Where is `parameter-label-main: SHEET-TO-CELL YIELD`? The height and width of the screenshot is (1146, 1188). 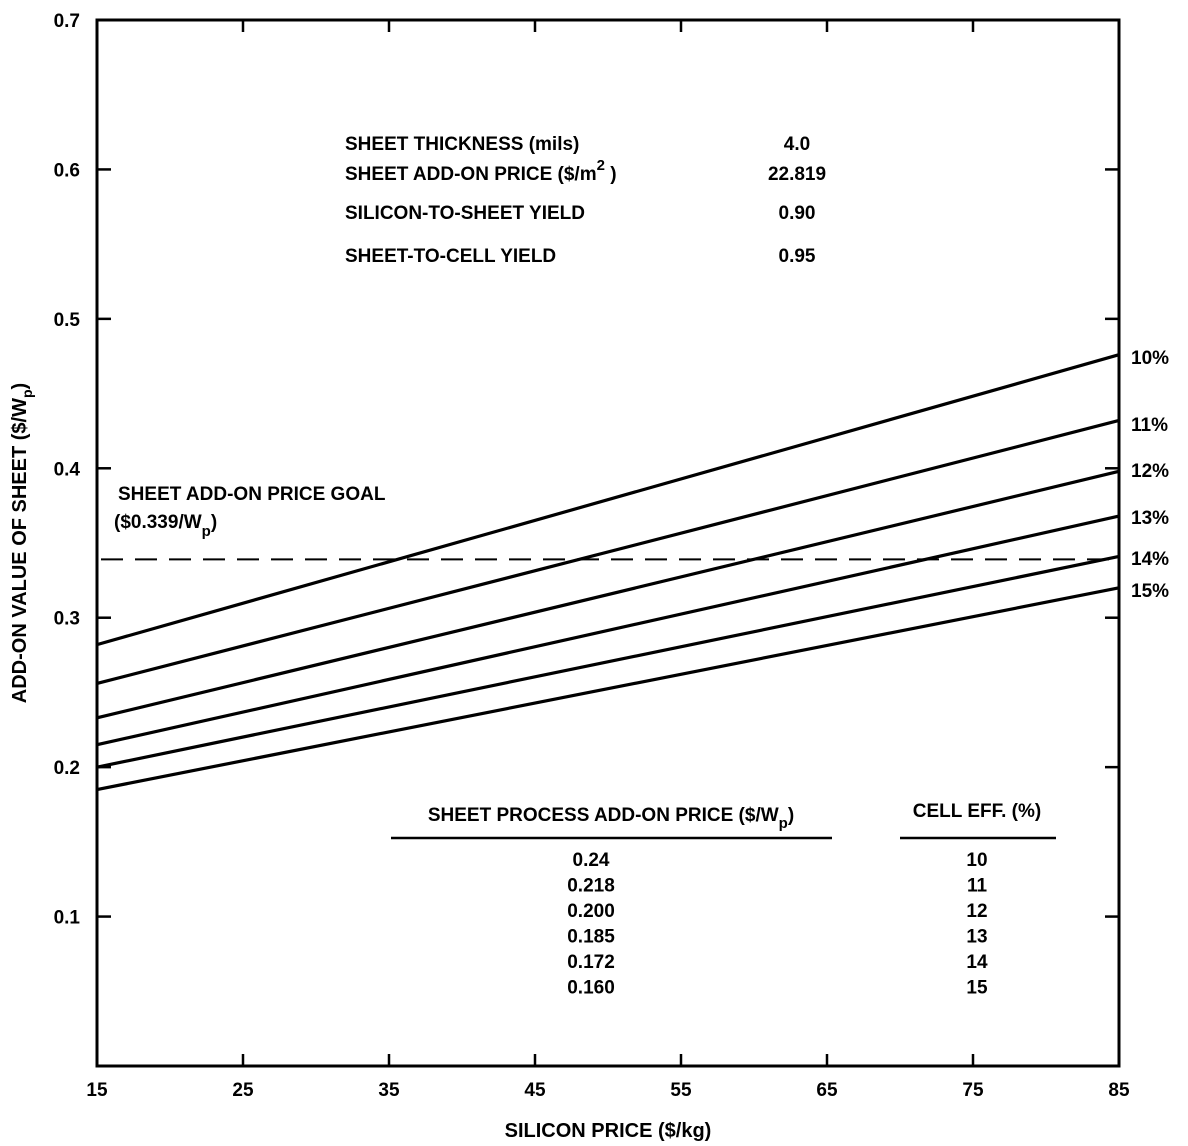 parameter-label-main: SHEET-TO-CELL YIELD is located at coordinates (450, 256).